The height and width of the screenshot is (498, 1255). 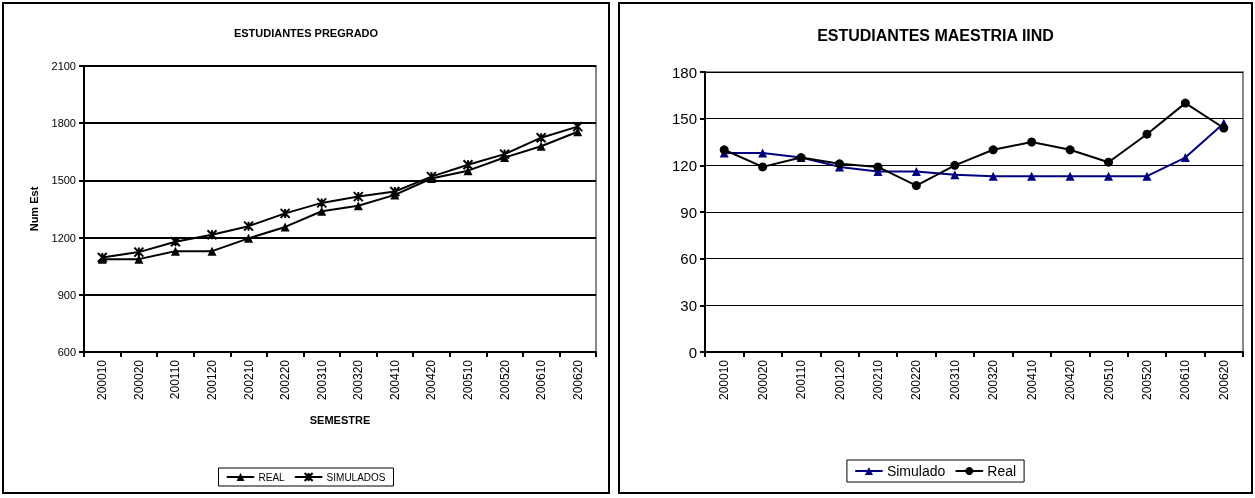 What do you see at coordinates (340, 419) in the screenshot?
I see `x-axis-title: SEMESTRE` at bounding box center [340, 419].